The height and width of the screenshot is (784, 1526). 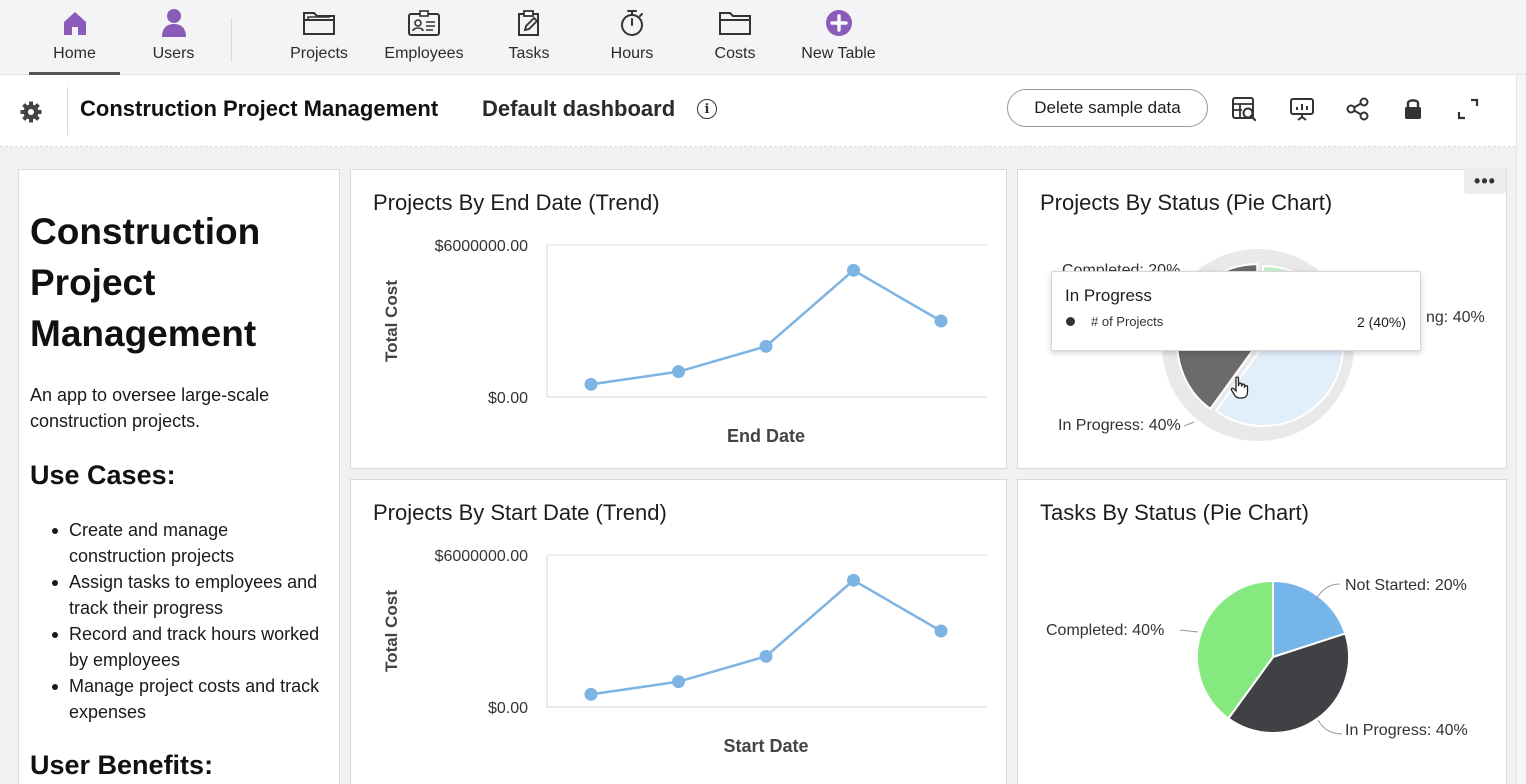 I want to click on use-cases-heading: Use Cases:, so click(x=103, y=475).